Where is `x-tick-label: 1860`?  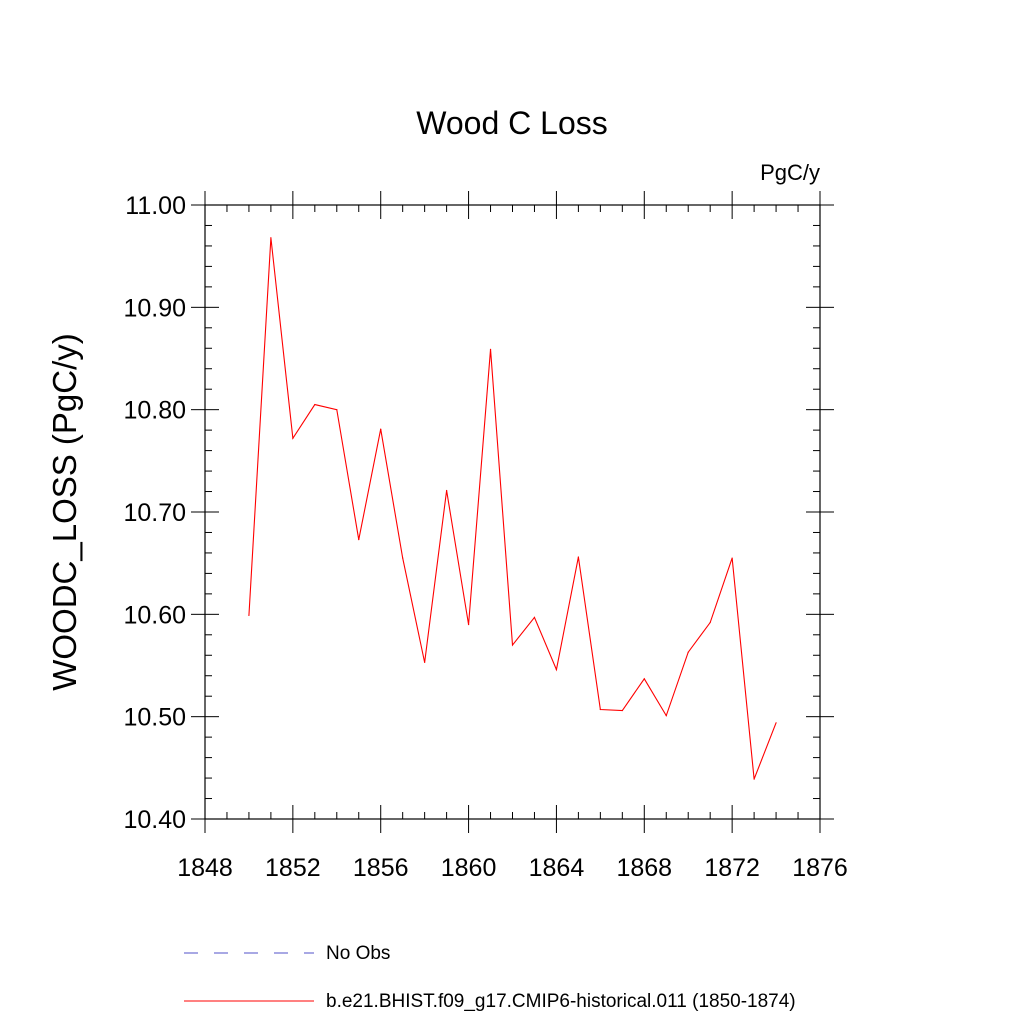 x-tick-label: 1860 is located at coordinates (469, 868).